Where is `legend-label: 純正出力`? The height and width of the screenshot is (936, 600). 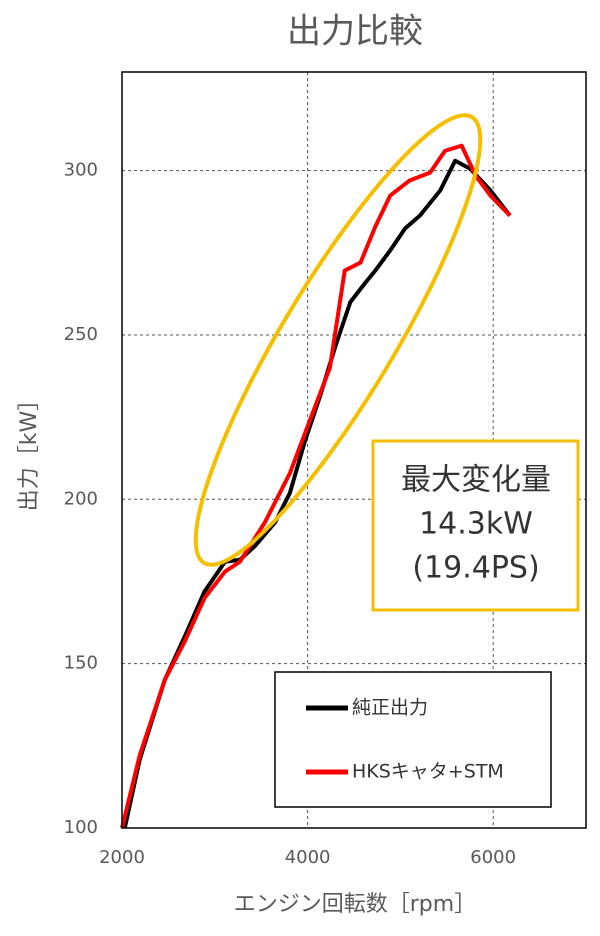 legend-label: 純正出力 is located at coordinates (390, 708).